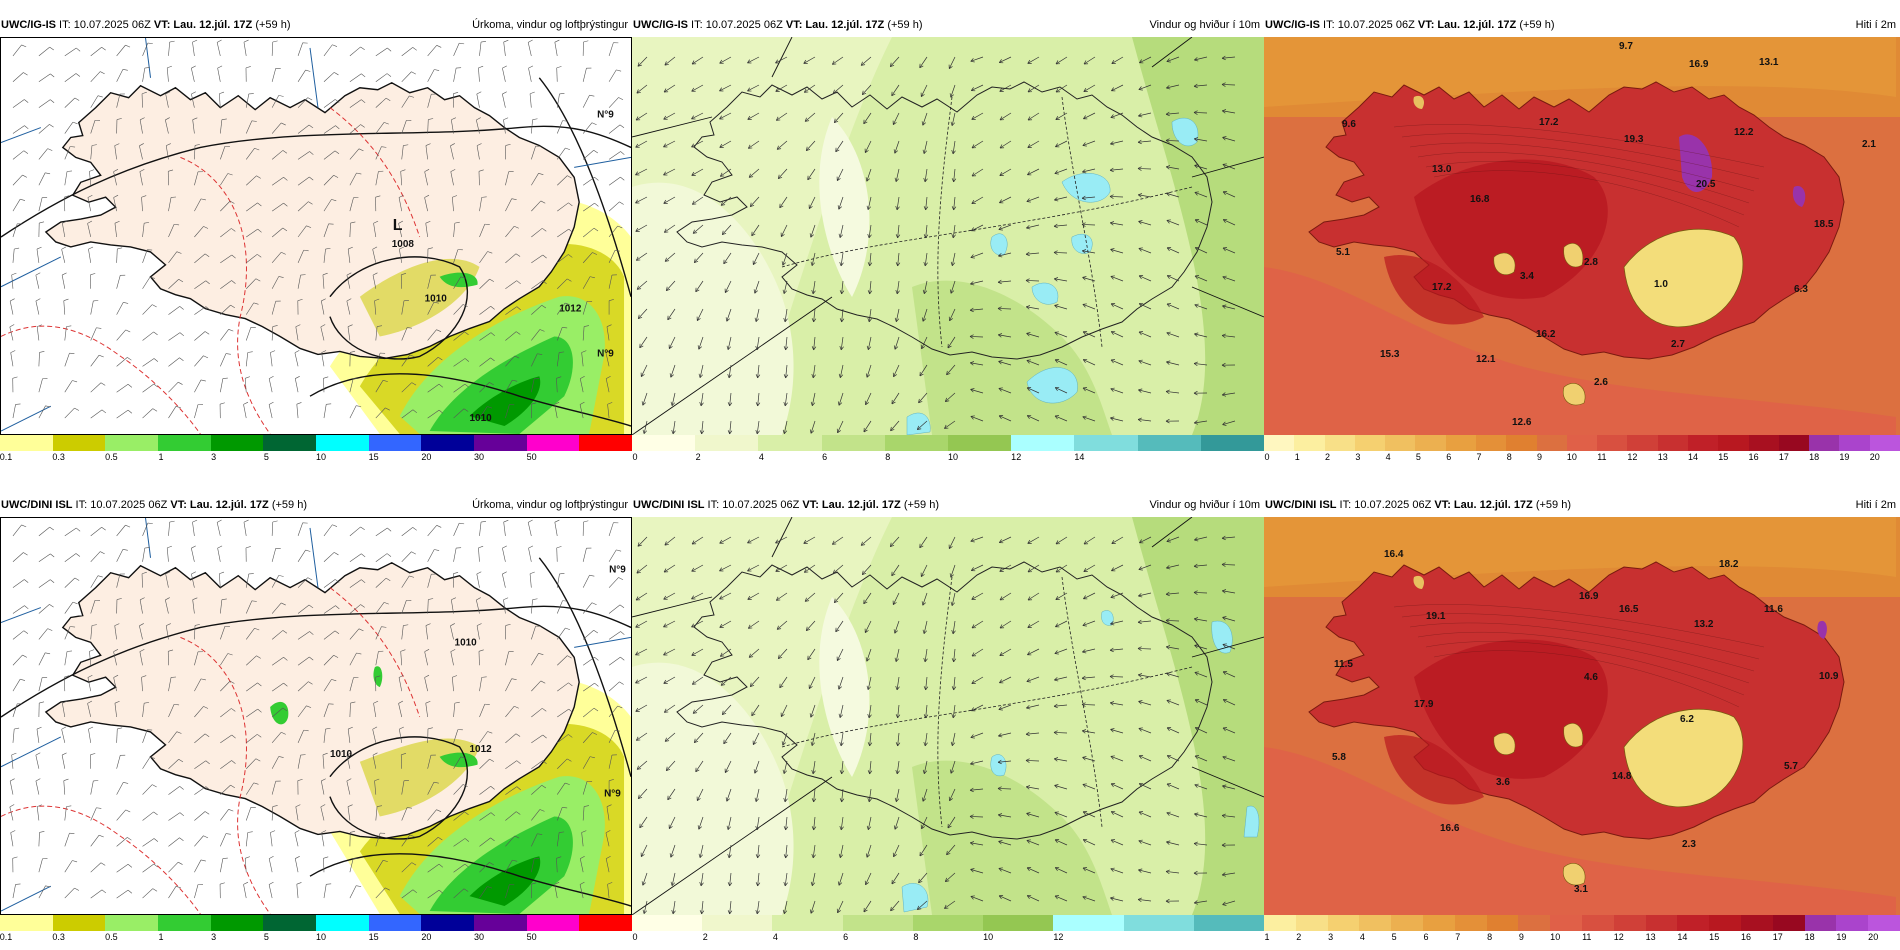 The width and height of the screenshot is (1900, 950). I want to click on temperature-value-label: 16.6, so click(1450, 828).